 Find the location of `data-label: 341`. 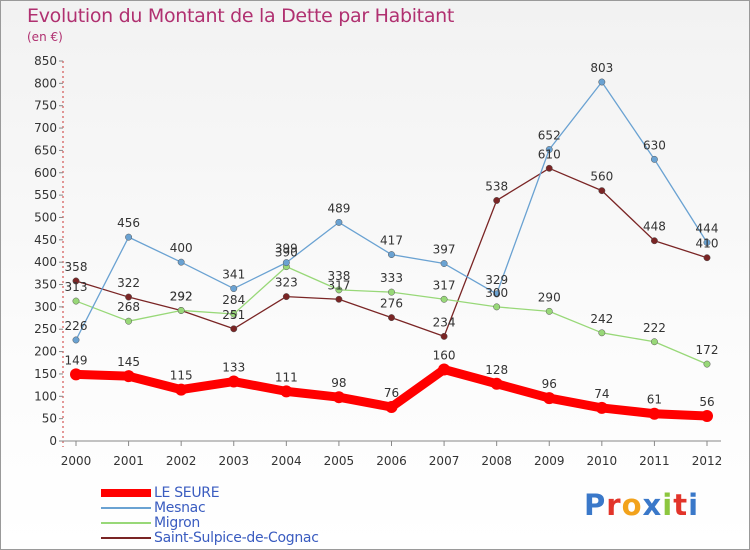

data-label: 341 is located at coordinates (233, 275).